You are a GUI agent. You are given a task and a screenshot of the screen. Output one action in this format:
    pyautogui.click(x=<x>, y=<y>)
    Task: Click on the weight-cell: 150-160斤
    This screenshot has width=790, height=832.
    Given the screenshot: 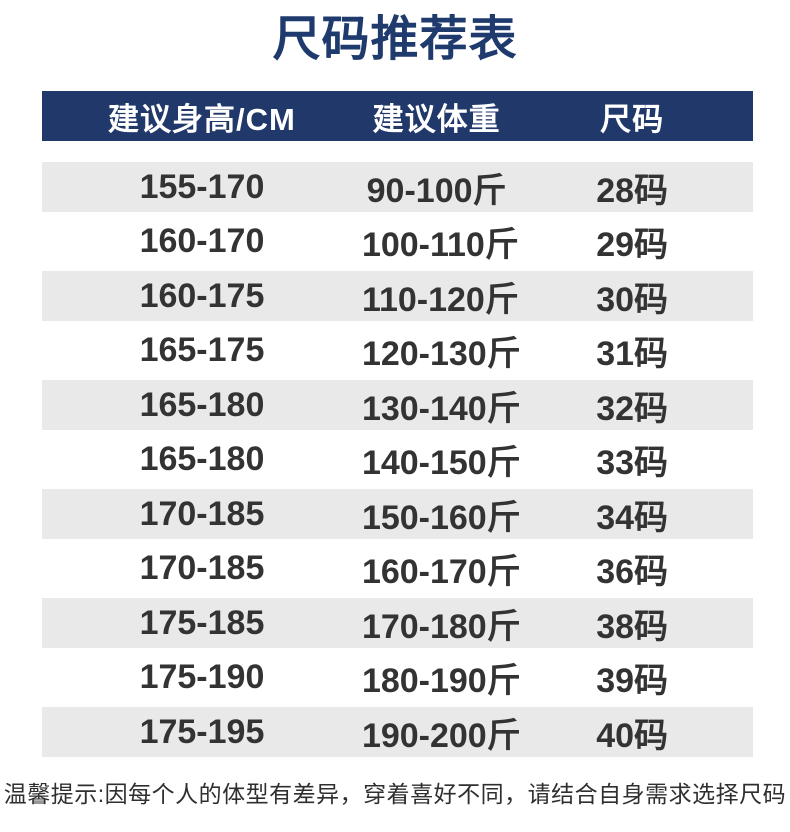 What is the action you would take?
    pyautogui.click(x=441, y=517)
    